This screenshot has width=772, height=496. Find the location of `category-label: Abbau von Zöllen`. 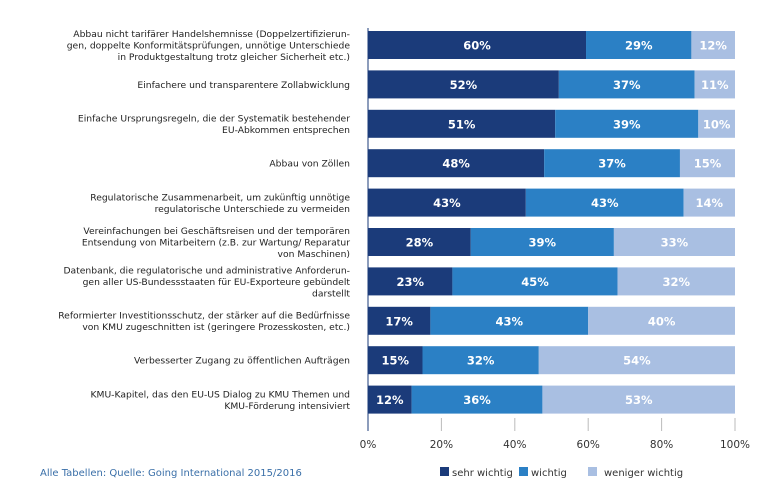

category-label: Abbau von Zöllen is located at coordinates (309, 164).